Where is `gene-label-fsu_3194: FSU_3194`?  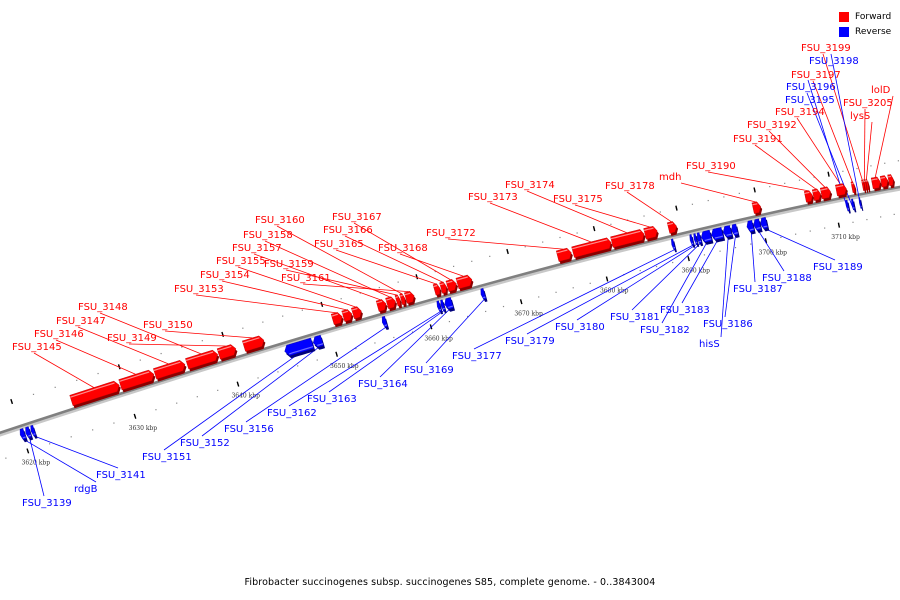
gene-label-fsu_3194: FSU_3194 is located at coordinates (800, 112).